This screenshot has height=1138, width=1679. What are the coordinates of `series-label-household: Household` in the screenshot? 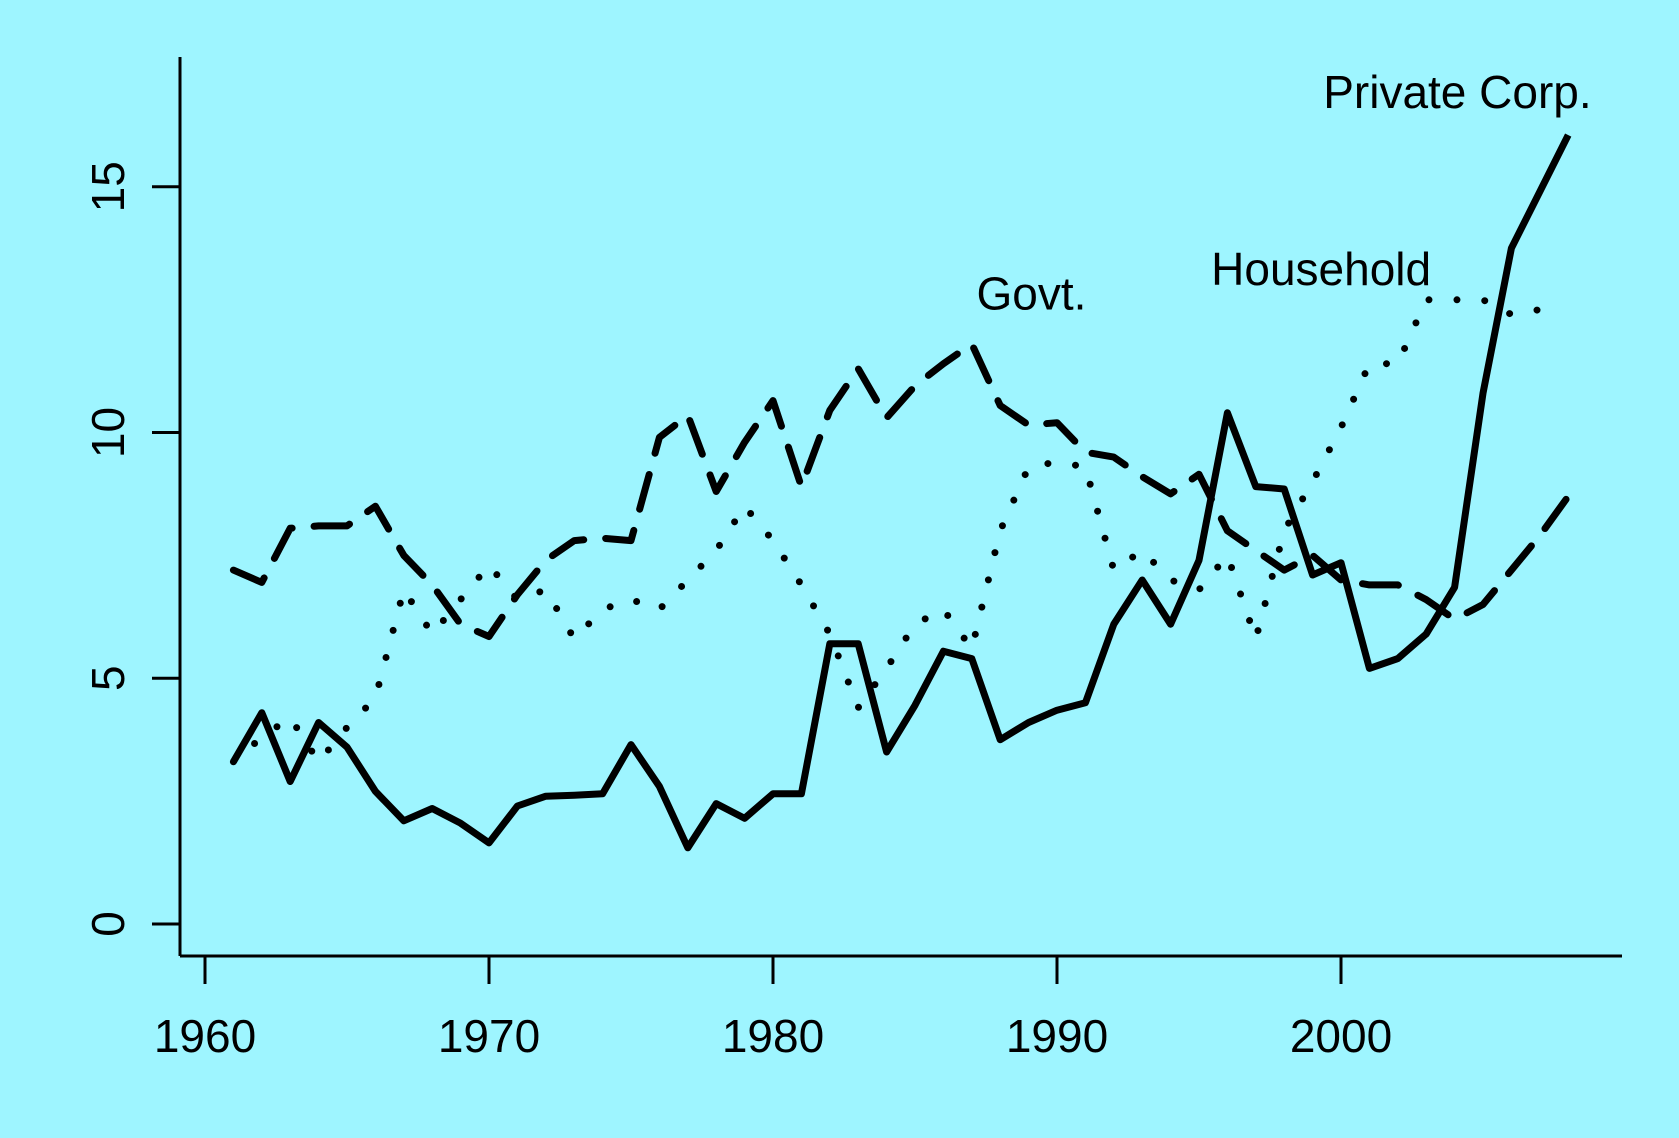 It's located at (1321, 269).